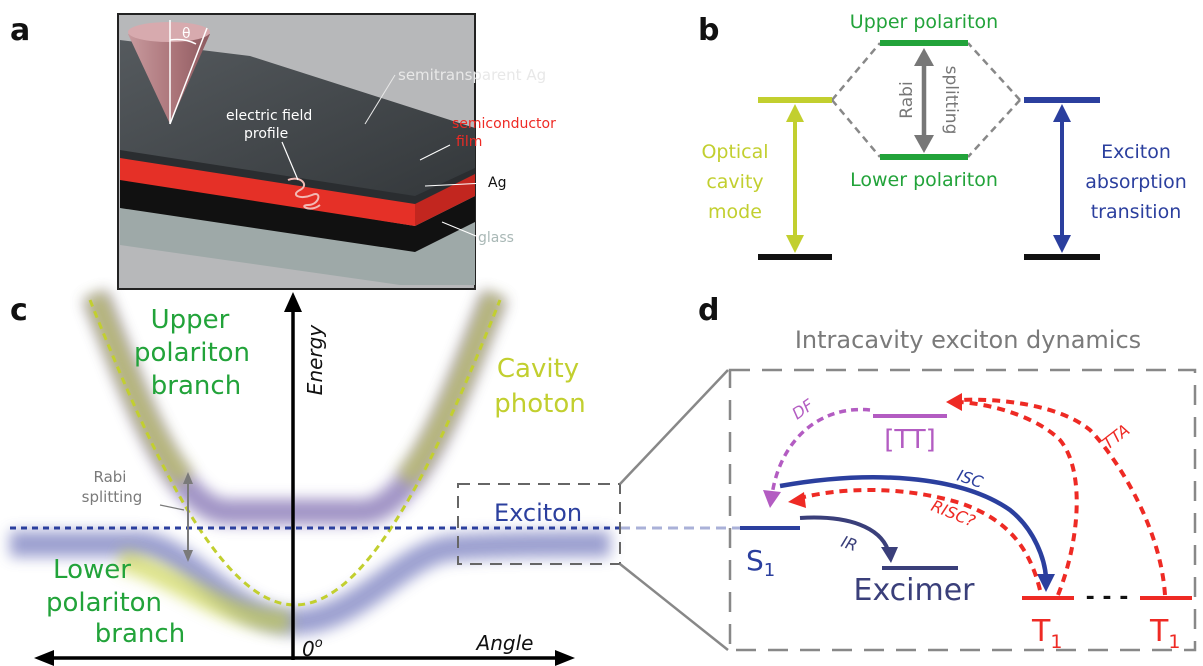 This screenshot has height=666, width=1203. I want to click on rabi-splitting-label-2: splitting, so click(112, 497).